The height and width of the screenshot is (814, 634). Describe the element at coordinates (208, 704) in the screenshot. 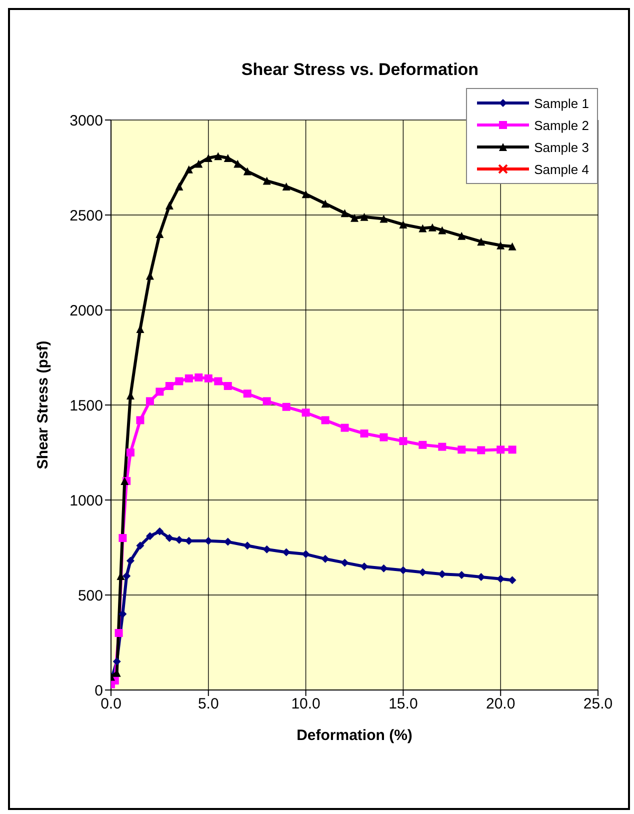

I see `x-tick-label: 5.0` at that location.